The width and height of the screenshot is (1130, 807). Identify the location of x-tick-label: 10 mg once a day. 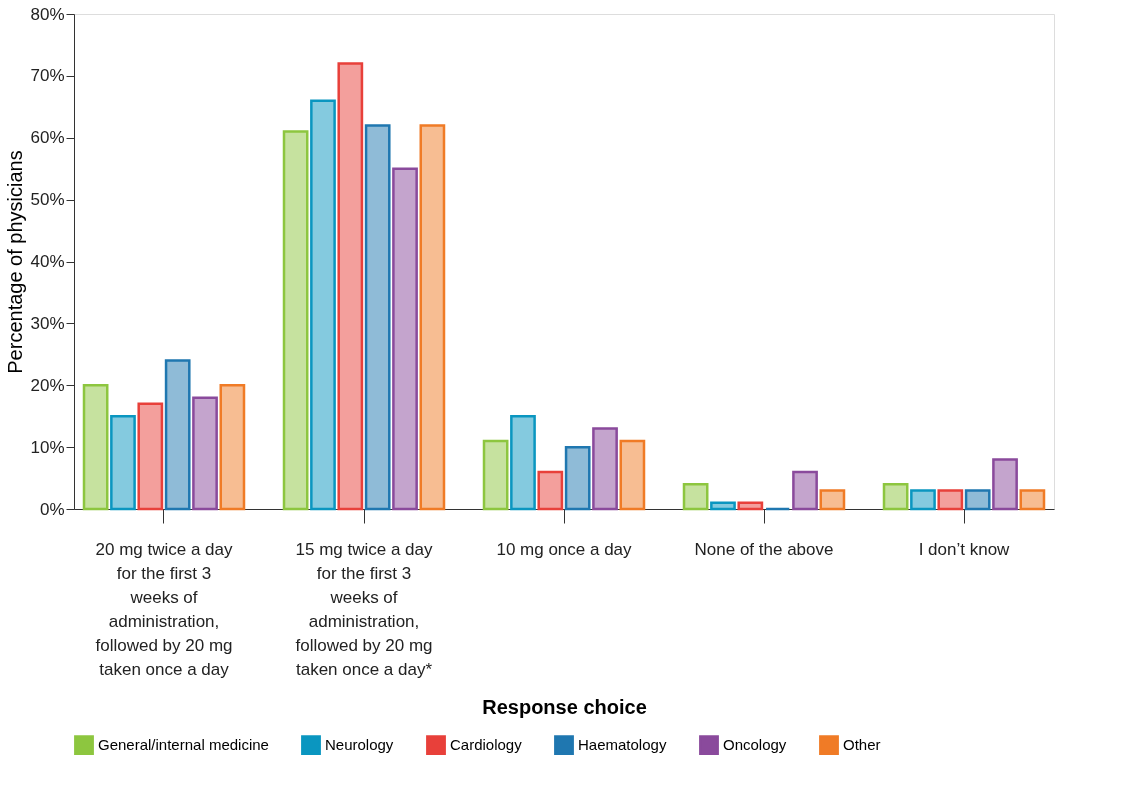
(564, 549).